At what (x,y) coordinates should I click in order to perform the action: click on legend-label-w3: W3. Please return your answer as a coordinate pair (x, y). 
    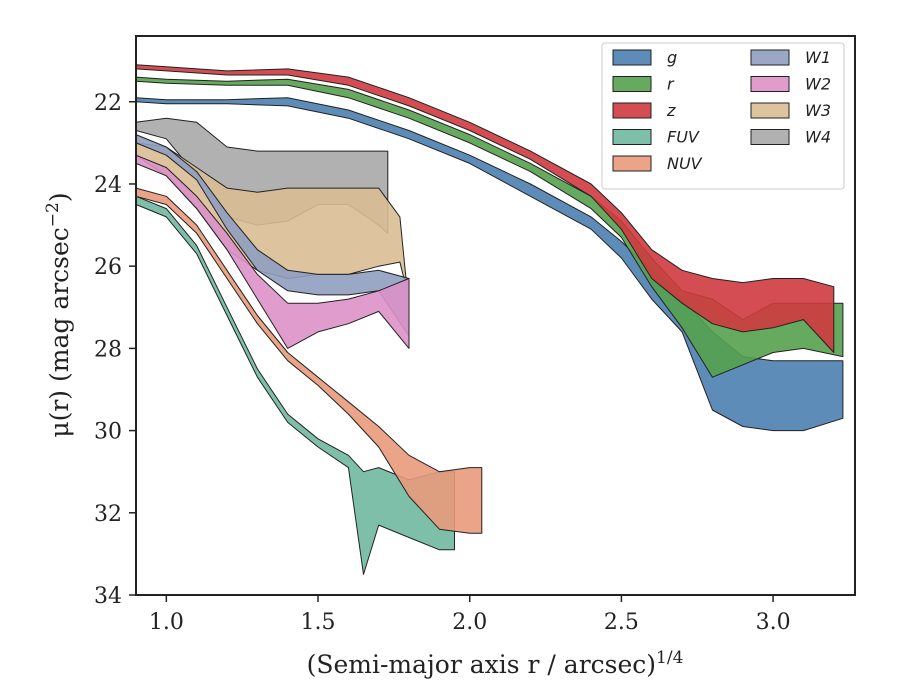
    Looking at the image, I should click on (818, 110).